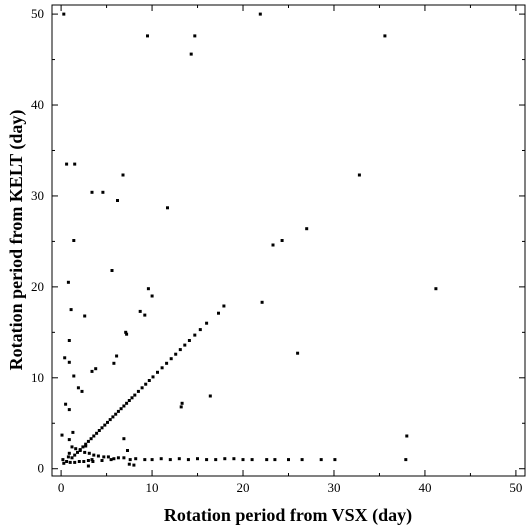 This screenshot has width=530, height=530. What do you see at coordinates (243, 487) in the screenshot?
I see `x-tick-label: 20` at bounding box center [243, 487].